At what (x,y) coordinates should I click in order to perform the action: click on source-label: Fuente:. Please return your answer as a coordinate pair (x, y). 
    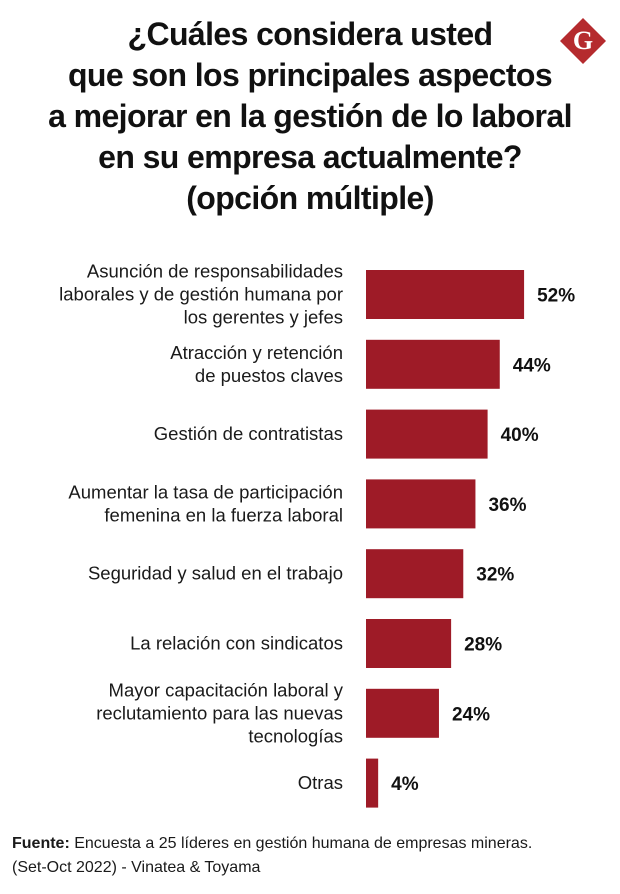
    Looking at the image, I should click on (41, 843).